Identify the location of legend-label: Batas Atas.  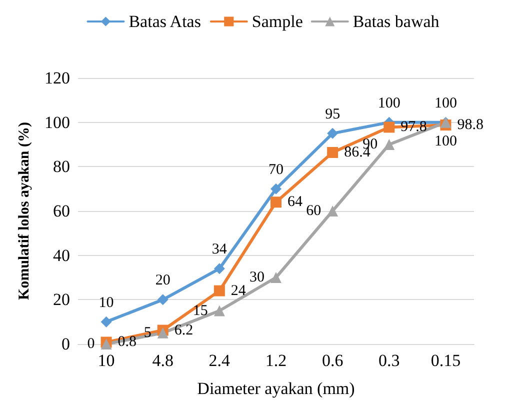
(164, 21).